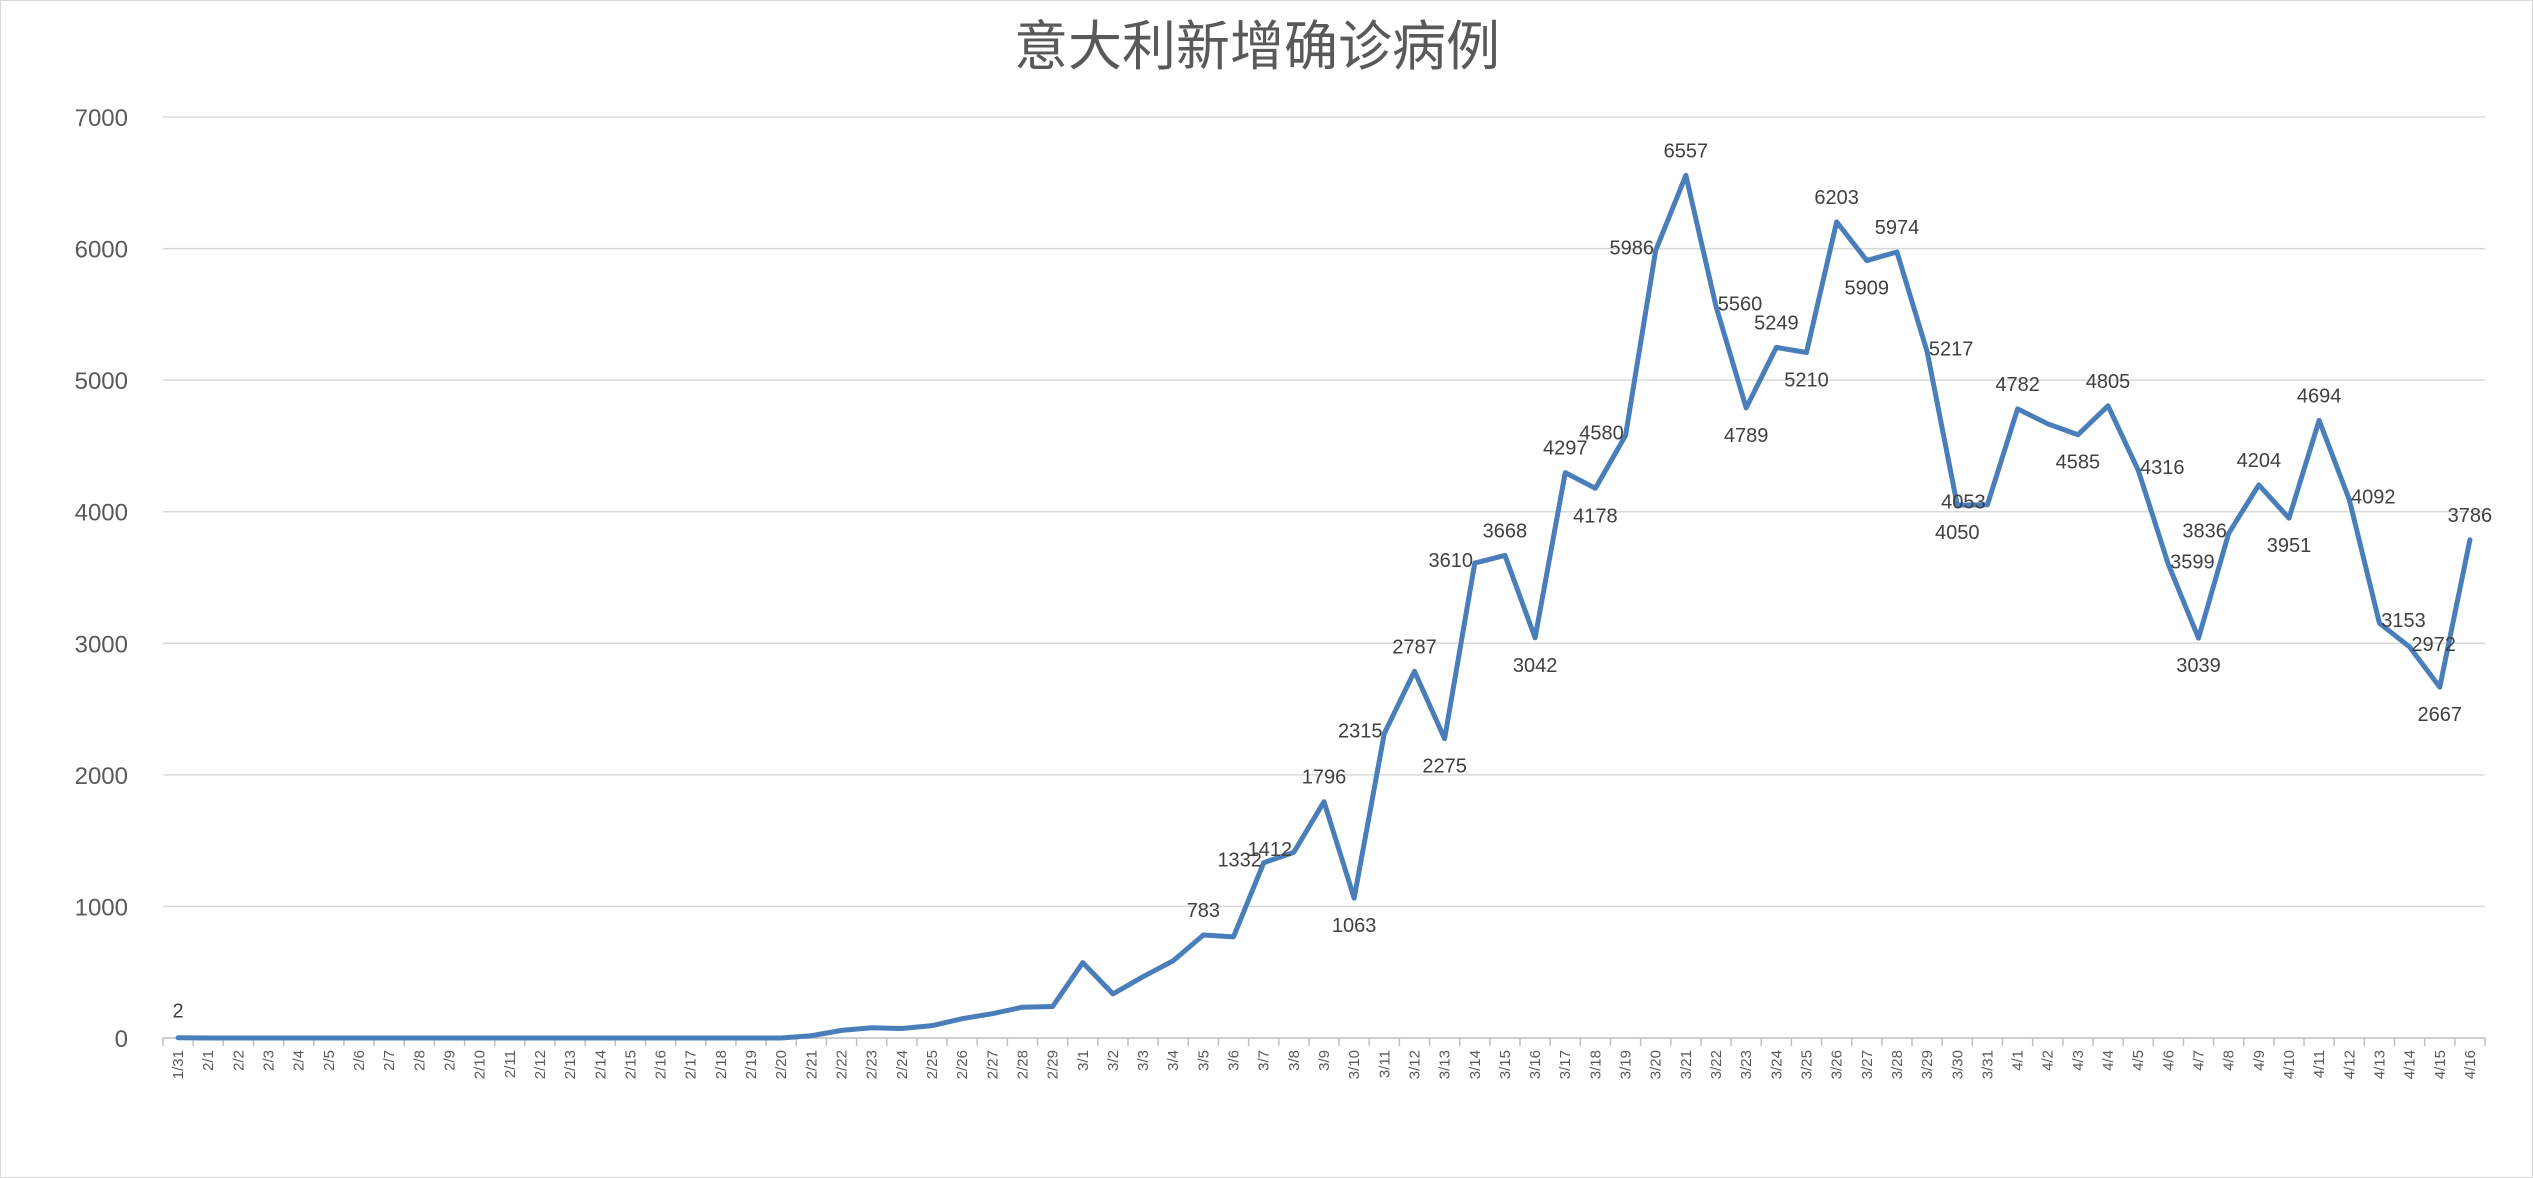 The width and height of the screenshot is (2533, 1178). What do you see at coordinates (2192, 562) in the screenshot?
I see `data-label: 3599` at bounding box center [2192, 562].